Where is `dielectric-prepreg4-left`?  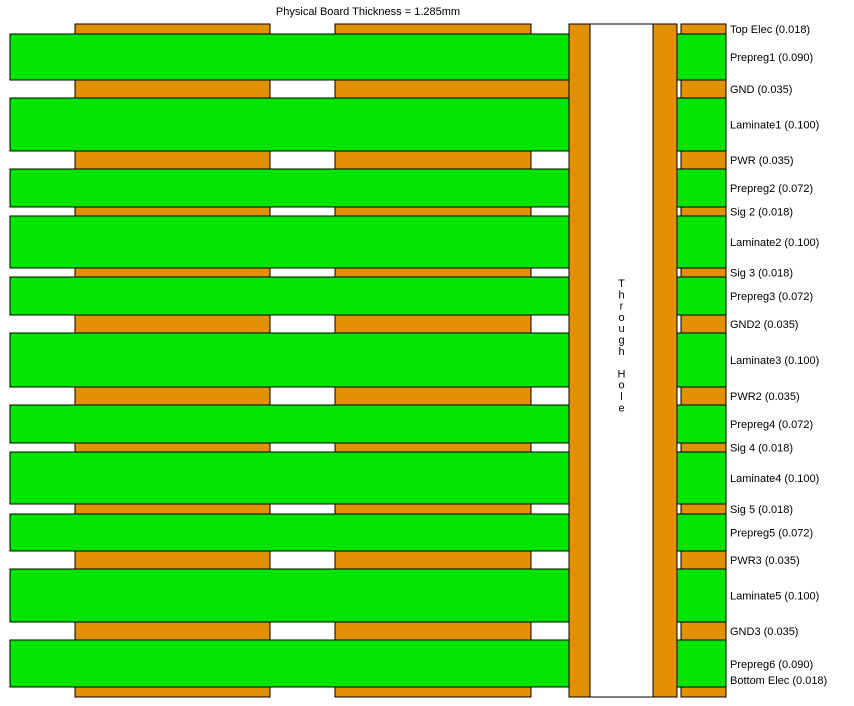
dielectric-prepreg4-left is located at coordinates (298, 424).